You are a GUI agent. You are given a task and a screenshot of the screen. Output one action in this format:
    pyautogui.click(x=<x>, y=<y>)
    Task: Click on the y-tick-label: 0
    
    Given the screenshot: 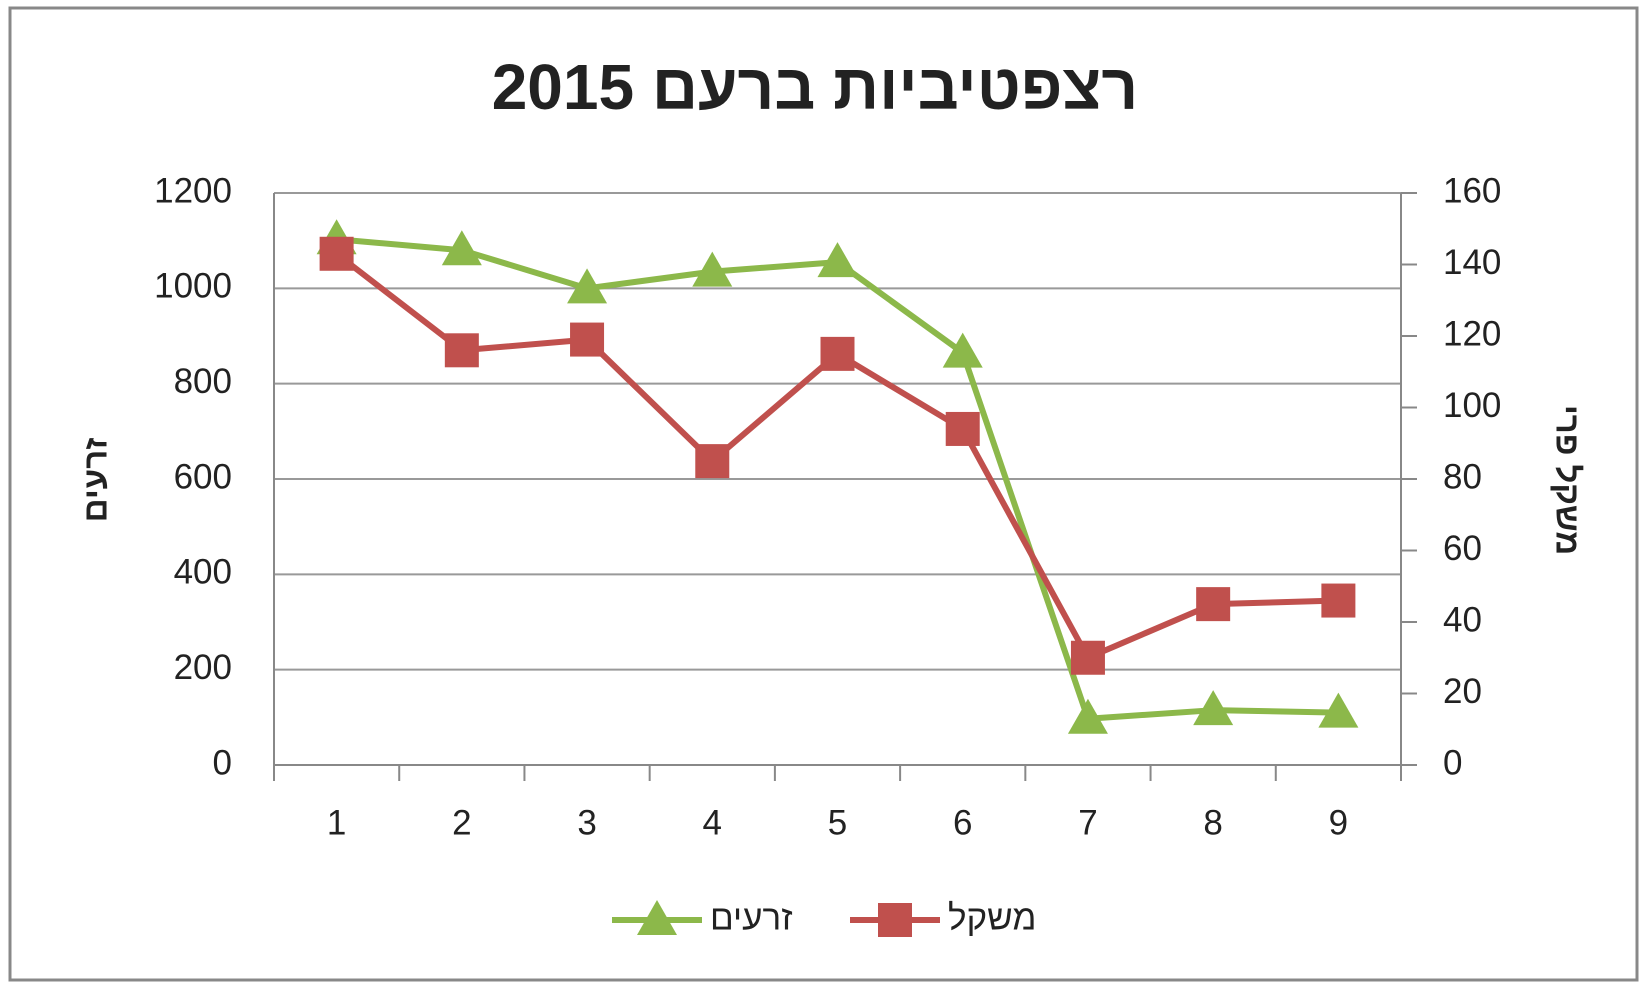 What is the action you would take?
    pyautogui.click(x=222, y=762)
    